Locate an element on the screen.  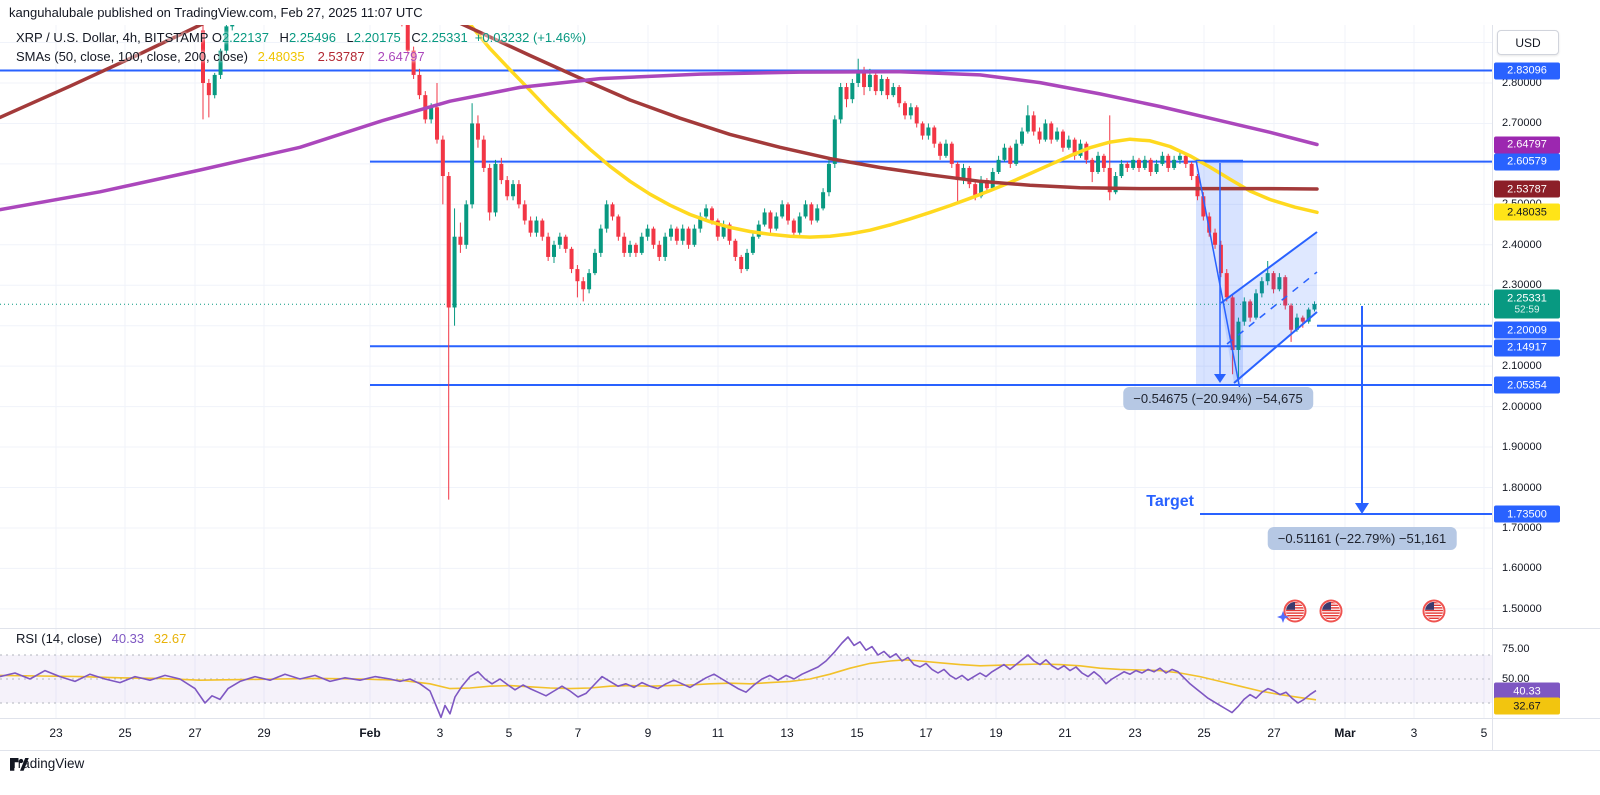
time-tick-label: 15 is located at coordinates (857, 733).